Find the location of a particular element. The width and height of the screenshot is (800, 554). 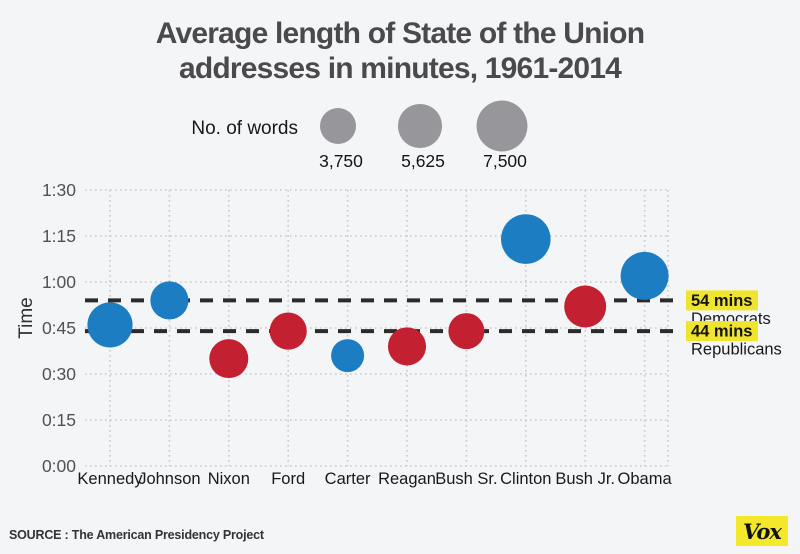

x-tick-label: Carter is located at coordinates (348, 479).